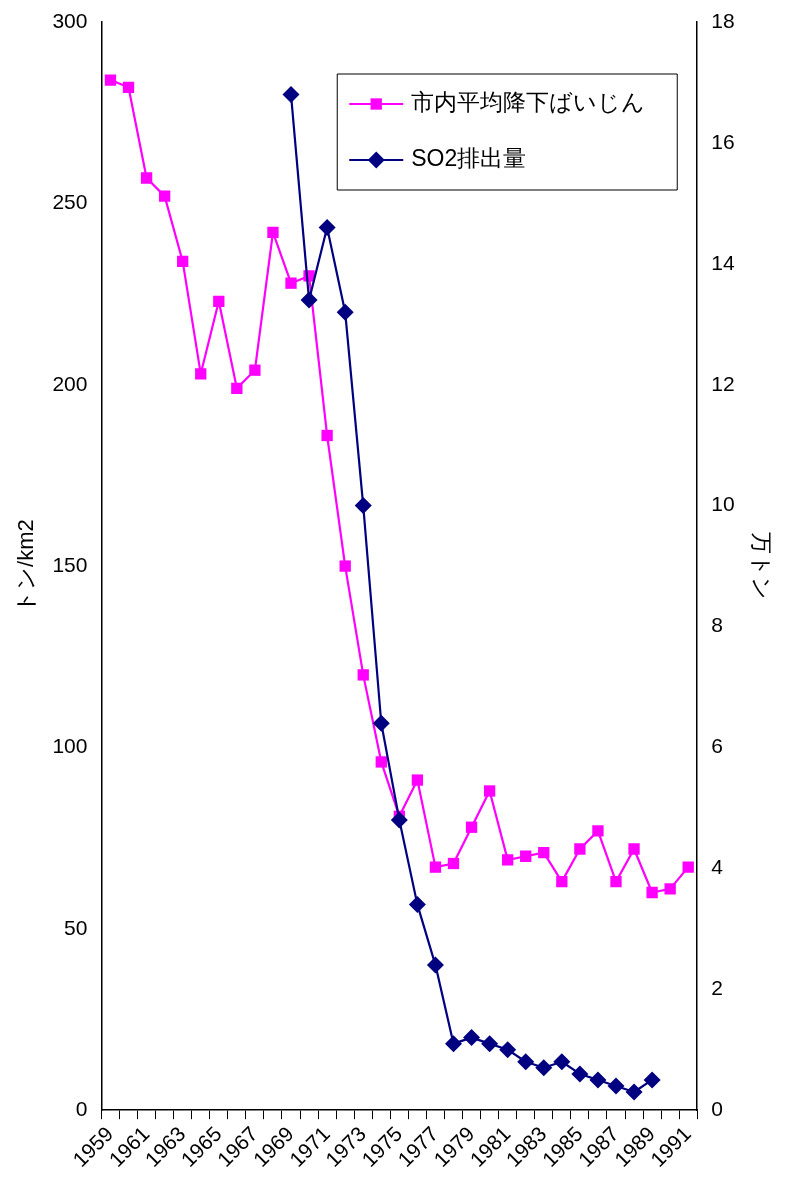 This screenshot has width=787, height=1180. I want to click on y-tick-label: 300, so click(70, 20).